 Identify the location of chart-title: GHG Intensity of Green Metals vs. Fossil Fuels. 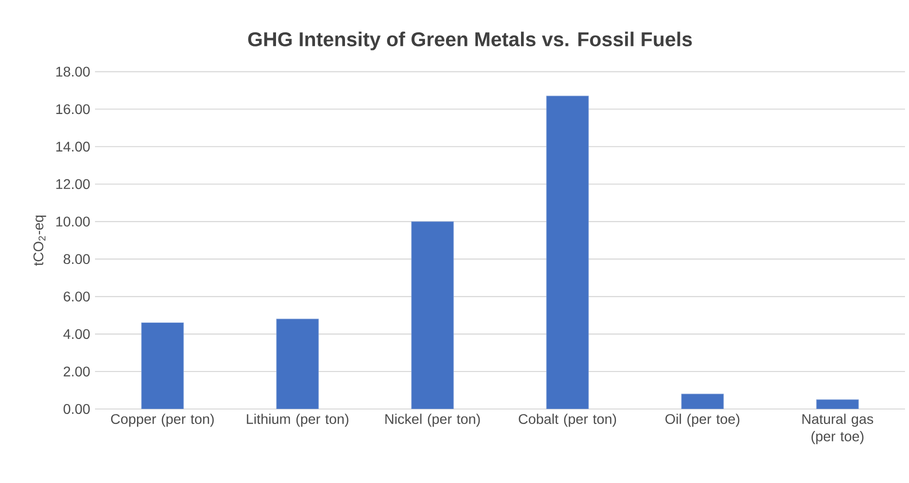
(470, 41).